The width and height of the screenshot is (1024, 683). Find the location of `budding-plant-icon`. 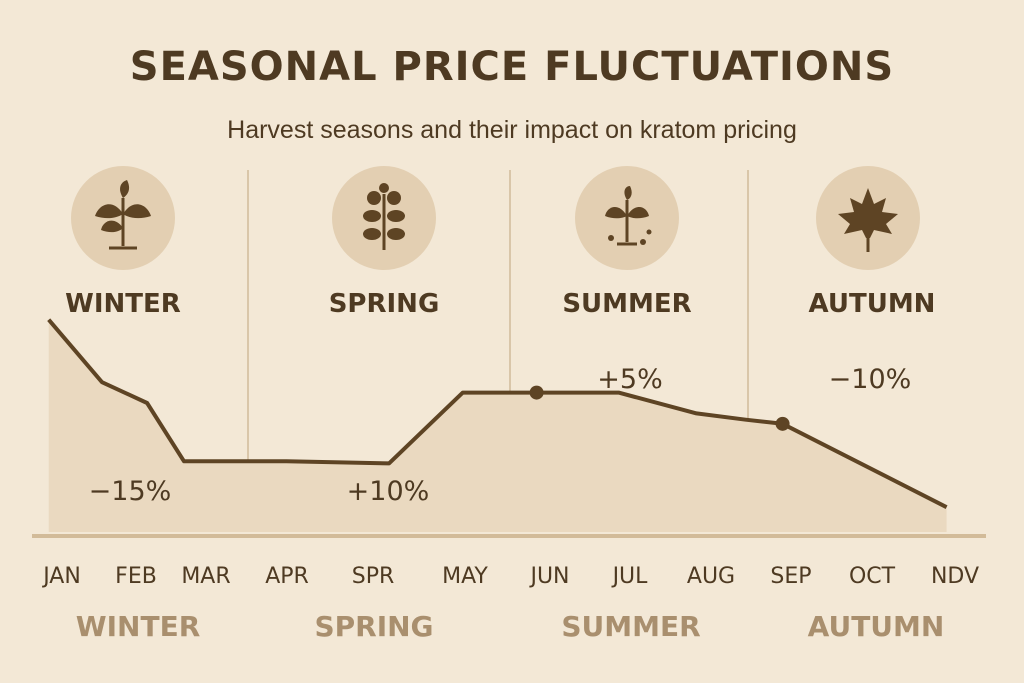

budding-plant-icon is located at coordinates (384, 216).